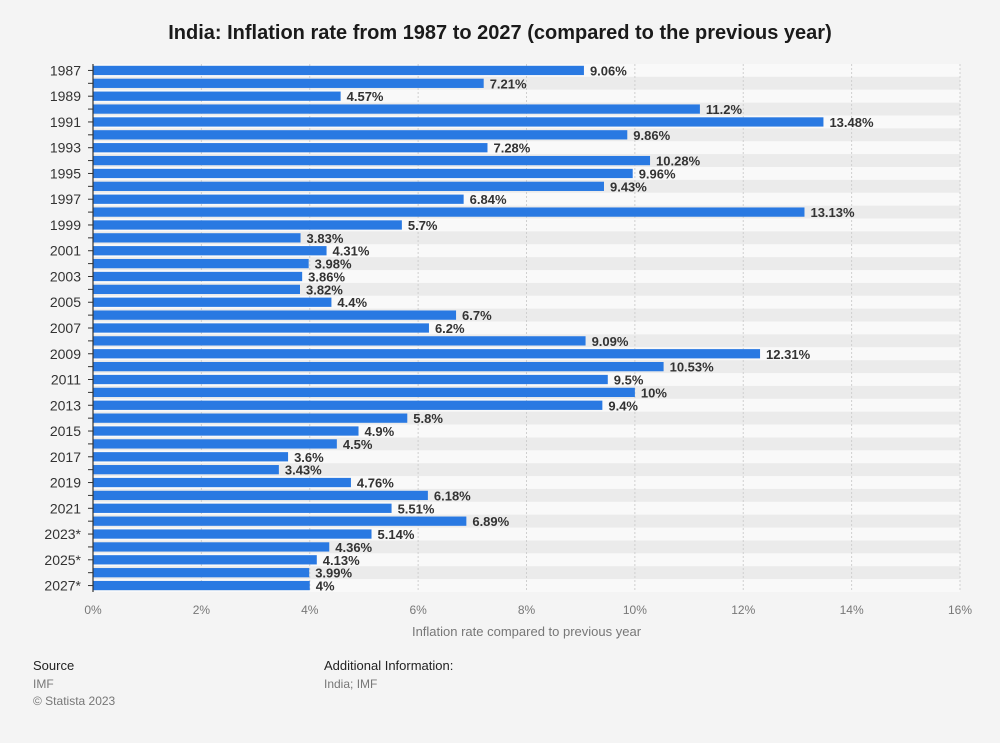  Describe the element at coordinates (65, 483) in the screenshot. I see `y-category-label: 2019` at that location.